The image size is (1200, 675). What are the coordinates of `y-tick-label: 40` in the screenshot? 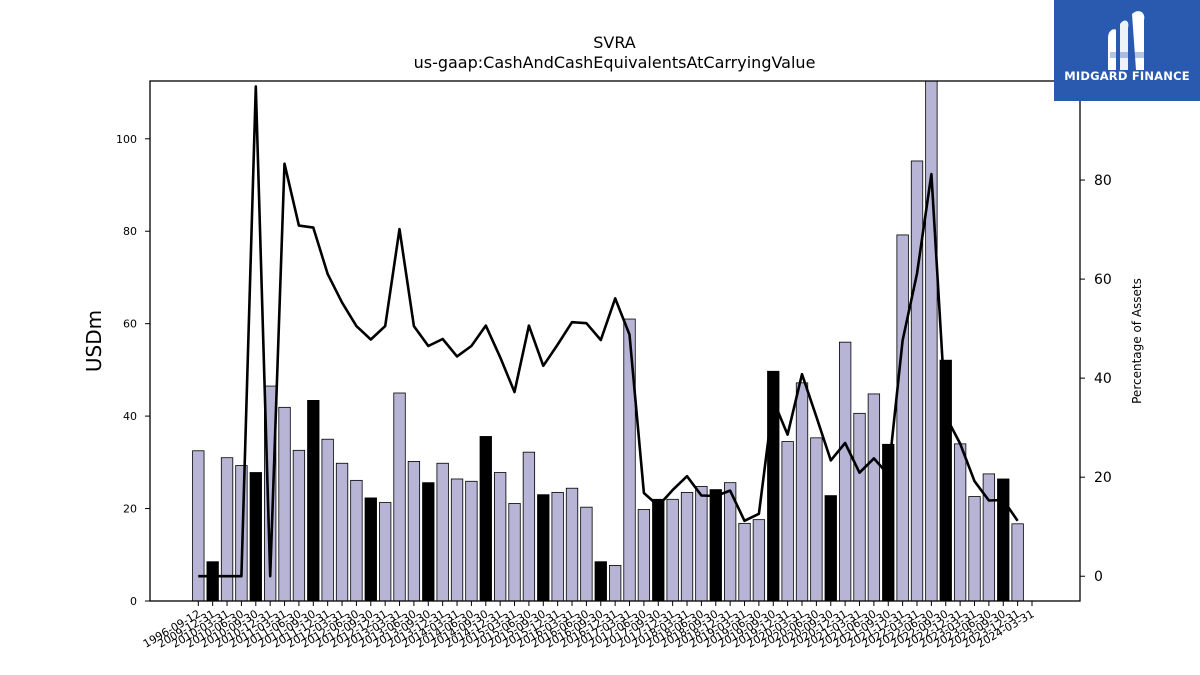 It's located at (130, 416).